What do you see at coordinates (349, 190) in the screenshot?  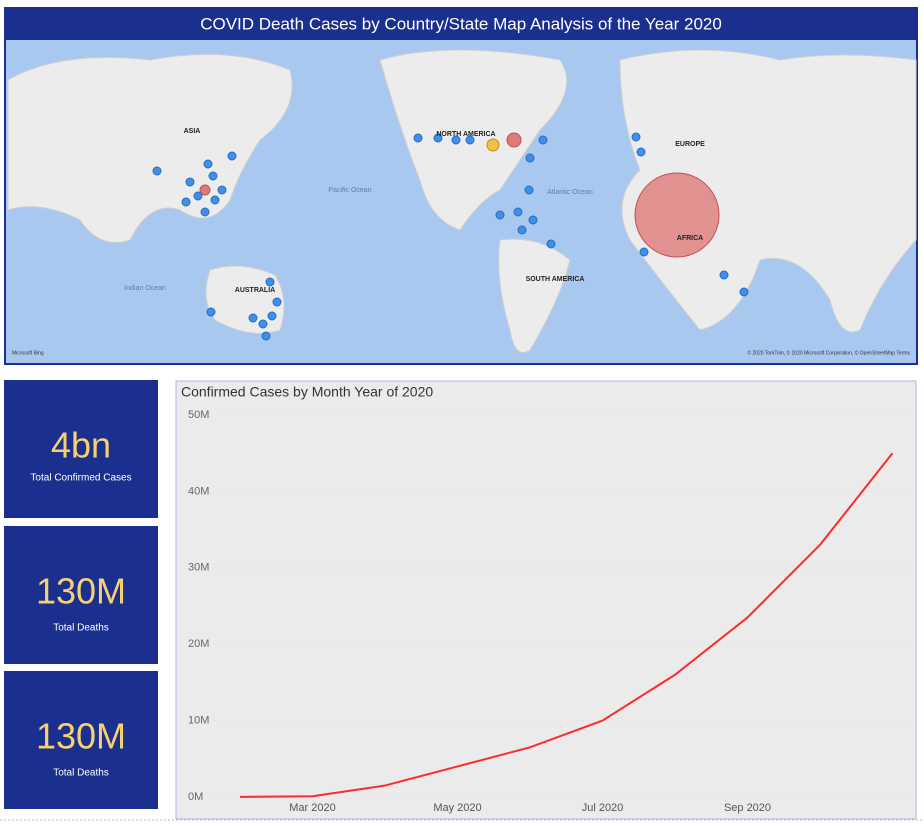 I see `ocean-label: Pacific Ocean` at bounding box center [349, 190].